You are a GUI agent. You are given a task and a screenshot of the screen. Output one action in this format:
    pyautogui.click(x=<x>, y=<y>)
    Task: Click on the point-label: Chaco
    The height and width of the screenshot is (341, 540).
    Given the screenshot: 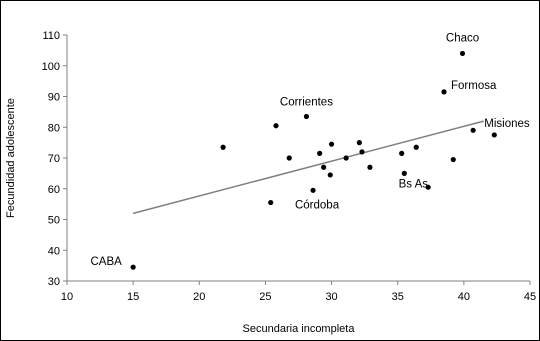 What is the action you would take?
    pyautogui.click(x=462, y=38)
    